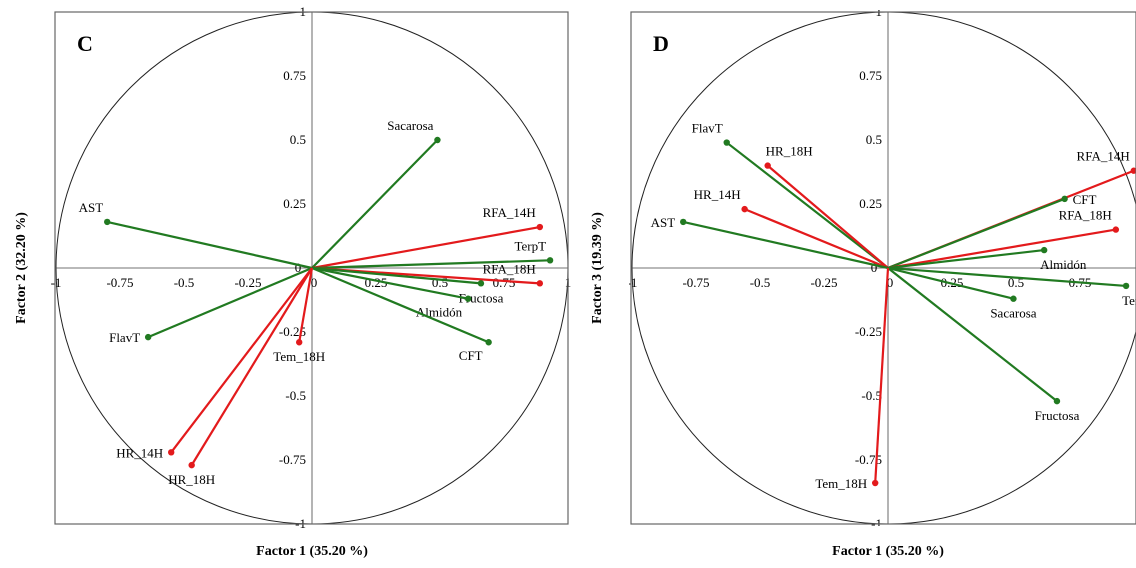  I want to click on y-axis-title: Factor 3 (19.39 %), so click(597, 268).